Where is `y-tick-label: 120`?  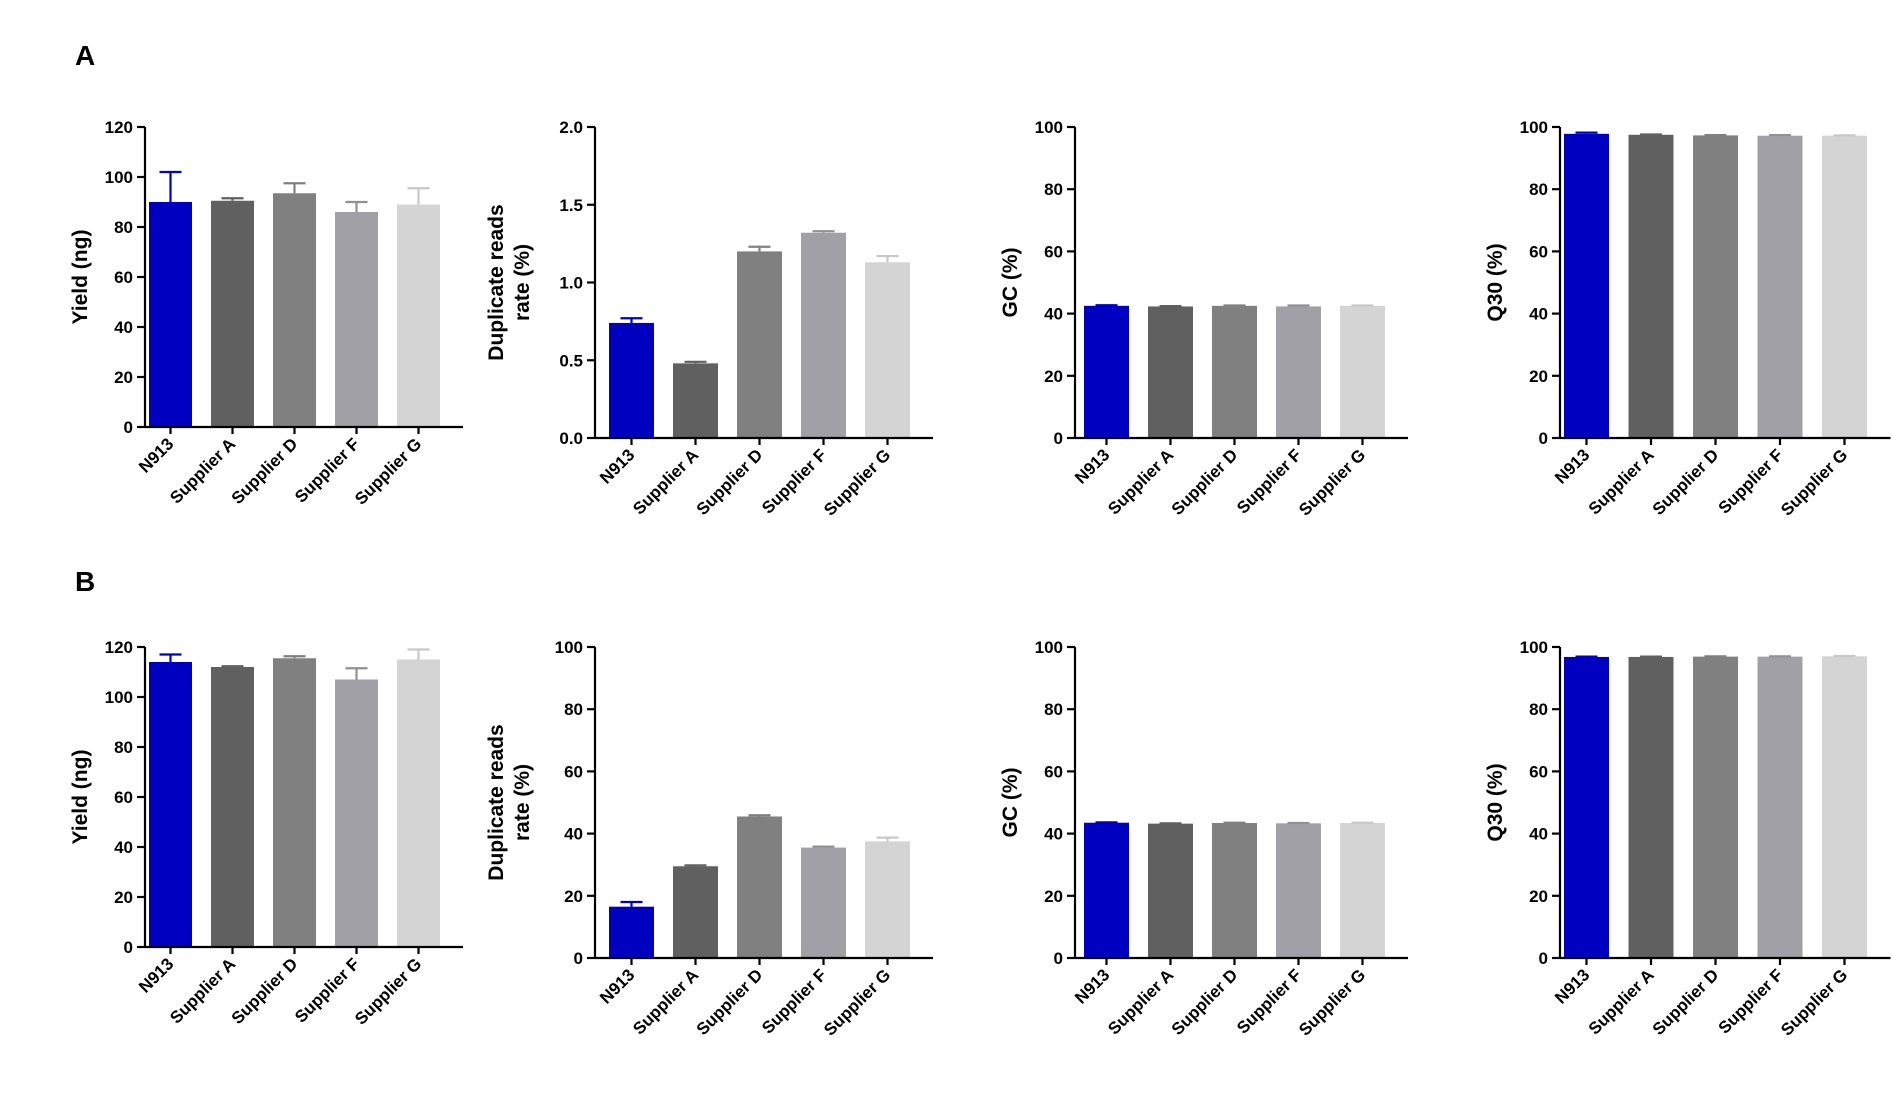
y-tick-label: 120 is located at coordinates (119, 127).